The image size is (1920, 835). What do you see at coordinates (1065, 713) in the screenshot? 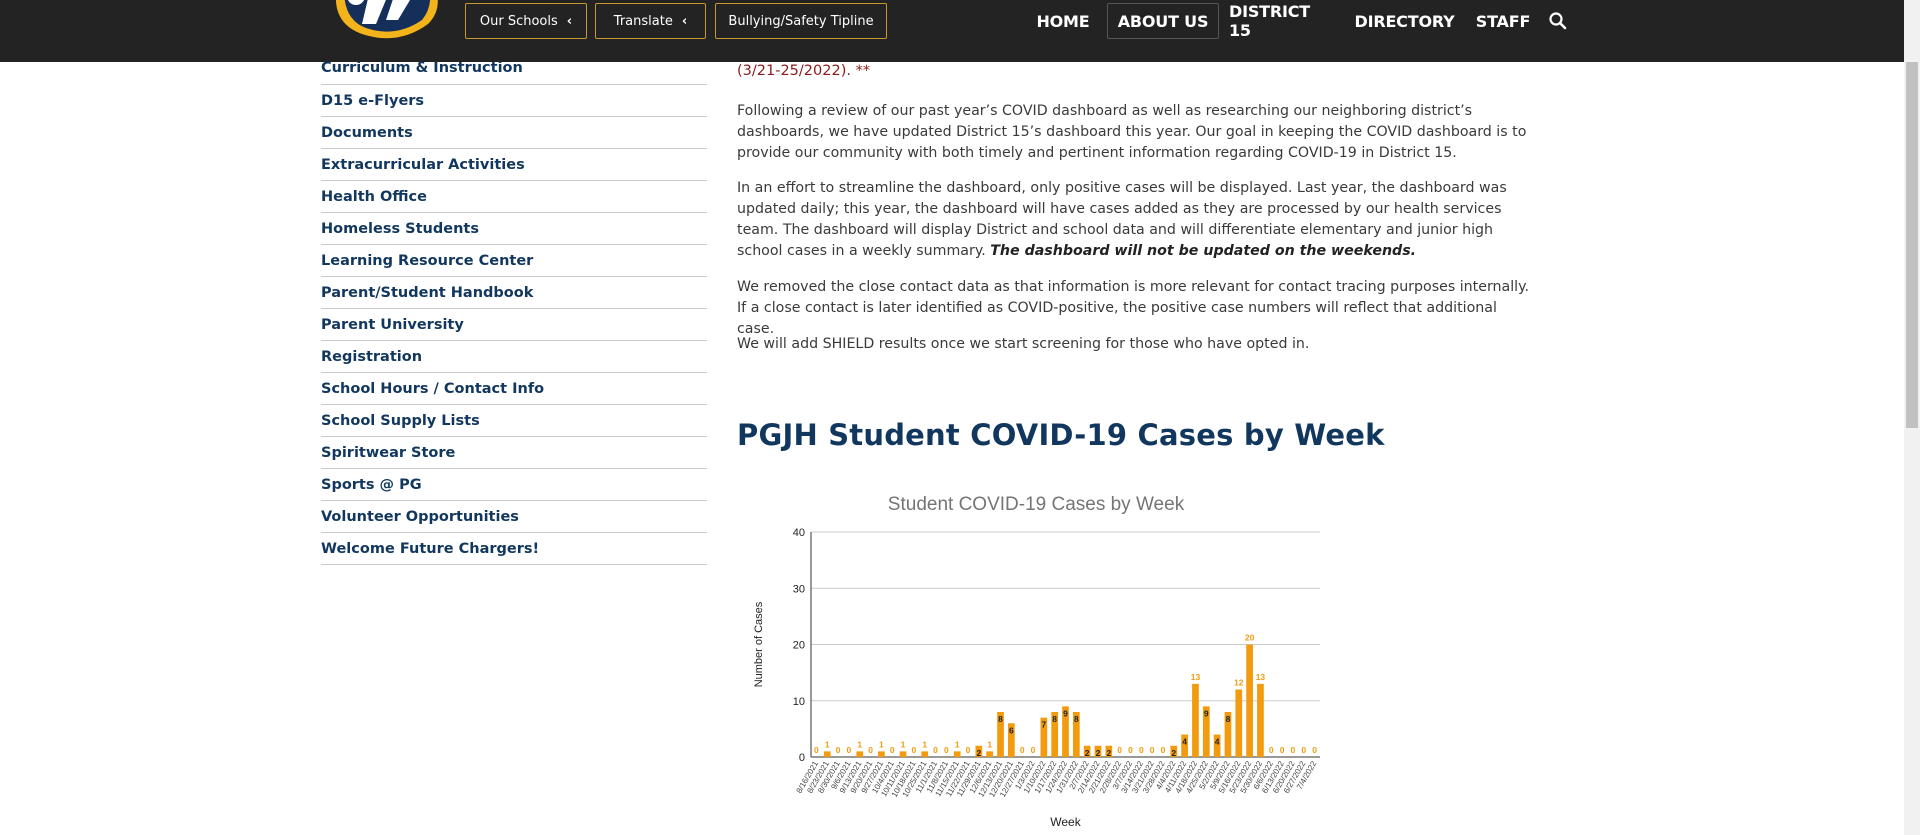
I see `data-label: 9` at bounding box center [1065, 713].